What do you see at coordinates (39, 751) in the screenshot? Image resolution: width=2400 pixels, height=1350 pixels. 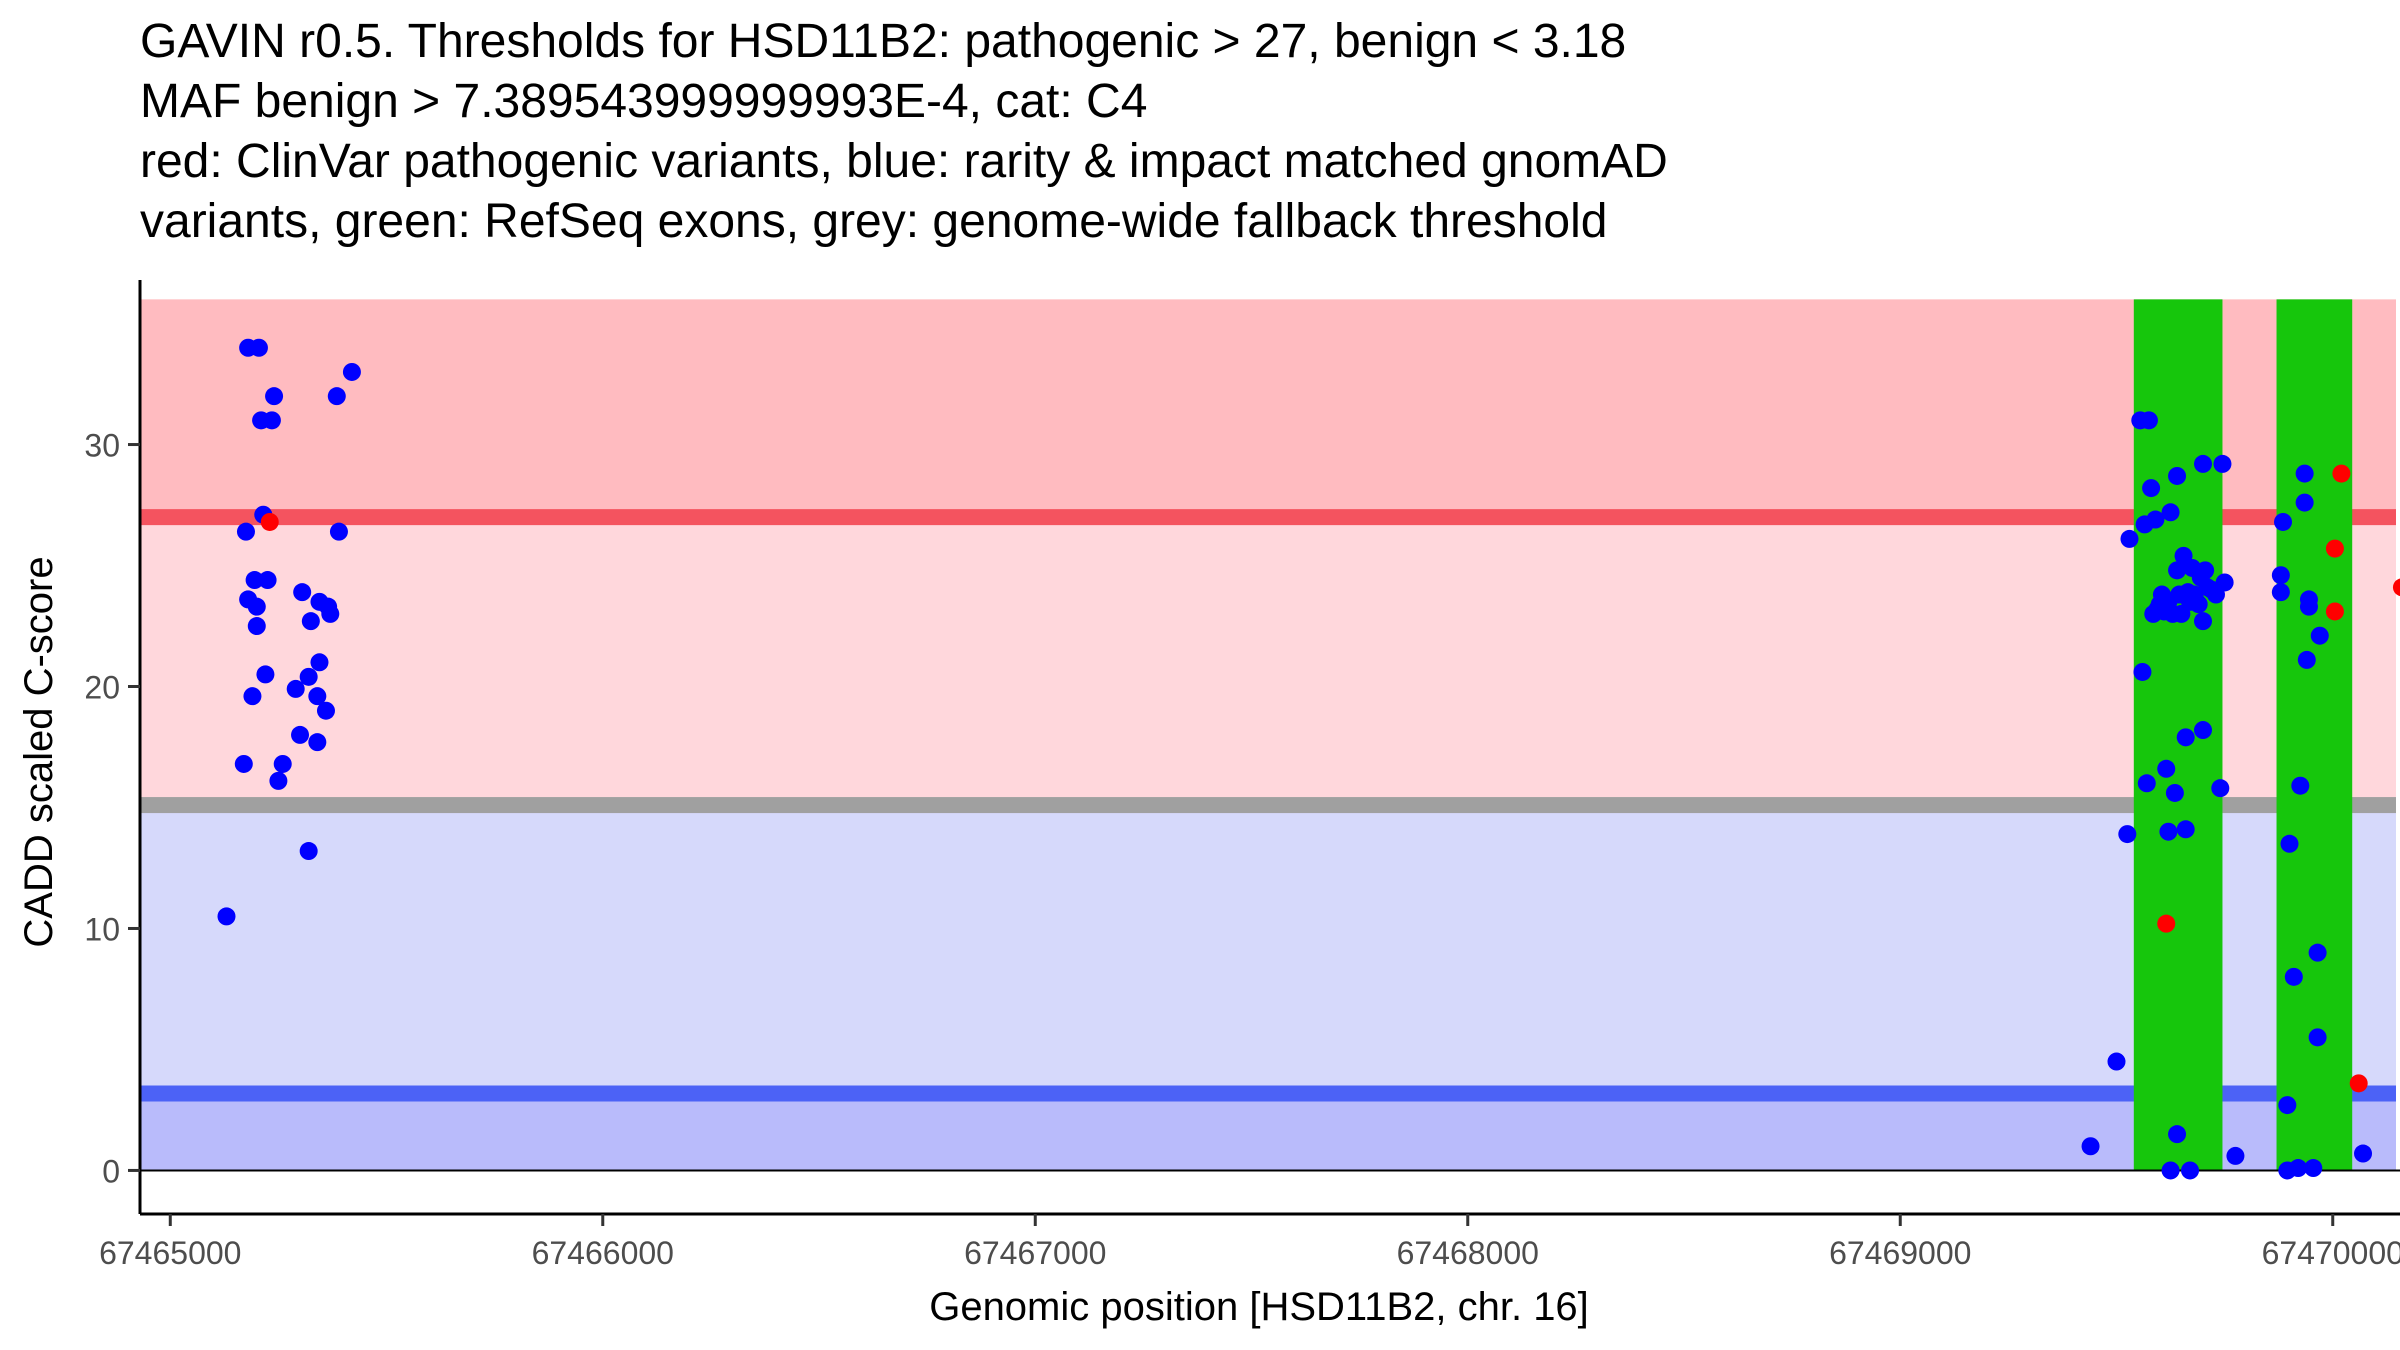 I see `y-axis-label: CADD scaled C-score` at bounding box center [39, 751].